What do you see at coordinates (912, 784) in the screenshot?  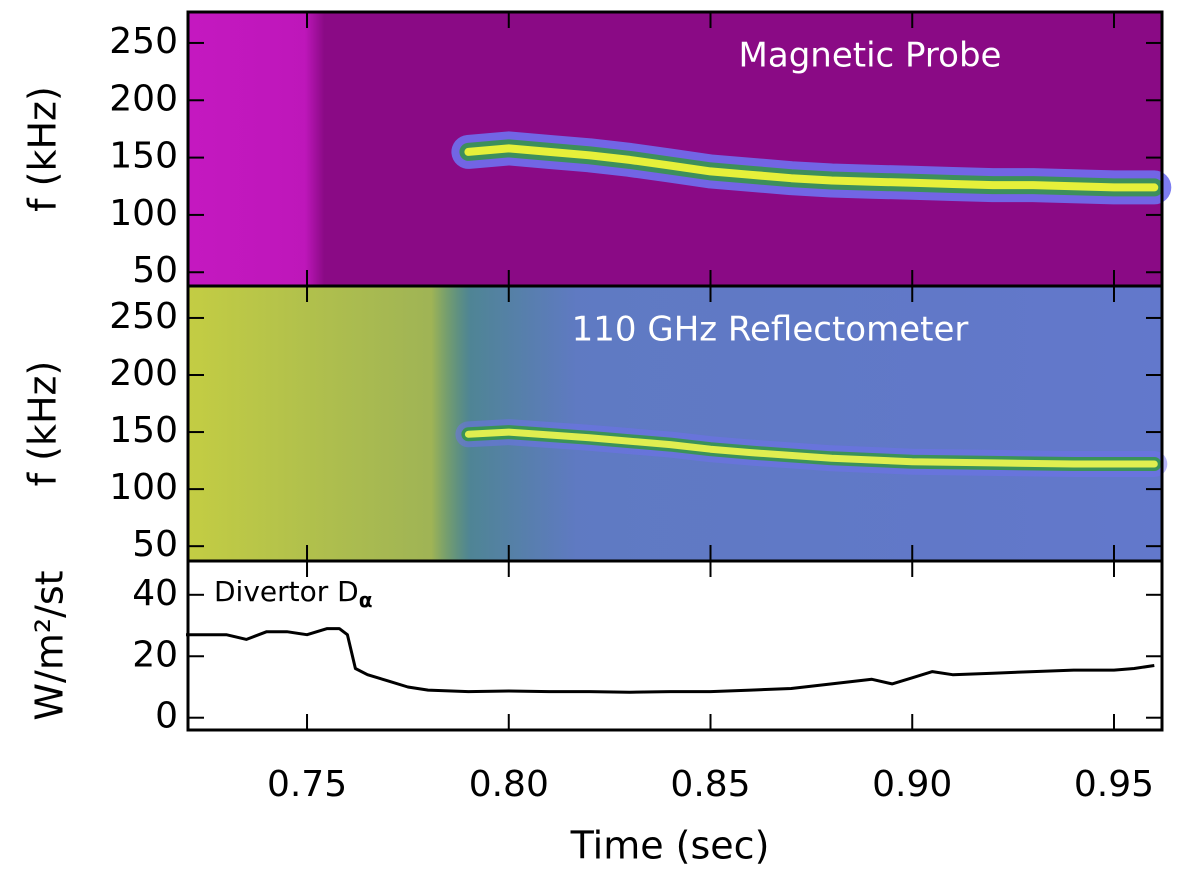 I see `x-tick-label: 0.90` at bounding box center [912, 784].